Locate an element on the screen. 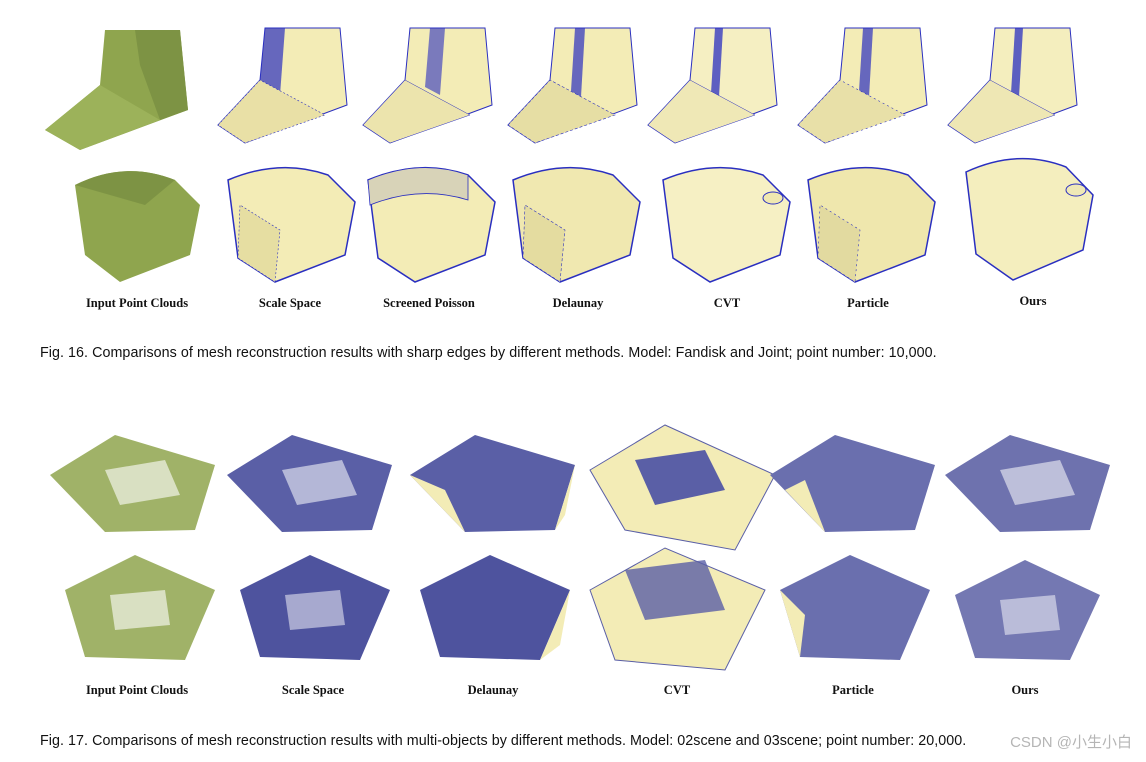 The width and height of the screenshot is (1146, 762). scene03-scale-space is located at coordinates (312, 605).